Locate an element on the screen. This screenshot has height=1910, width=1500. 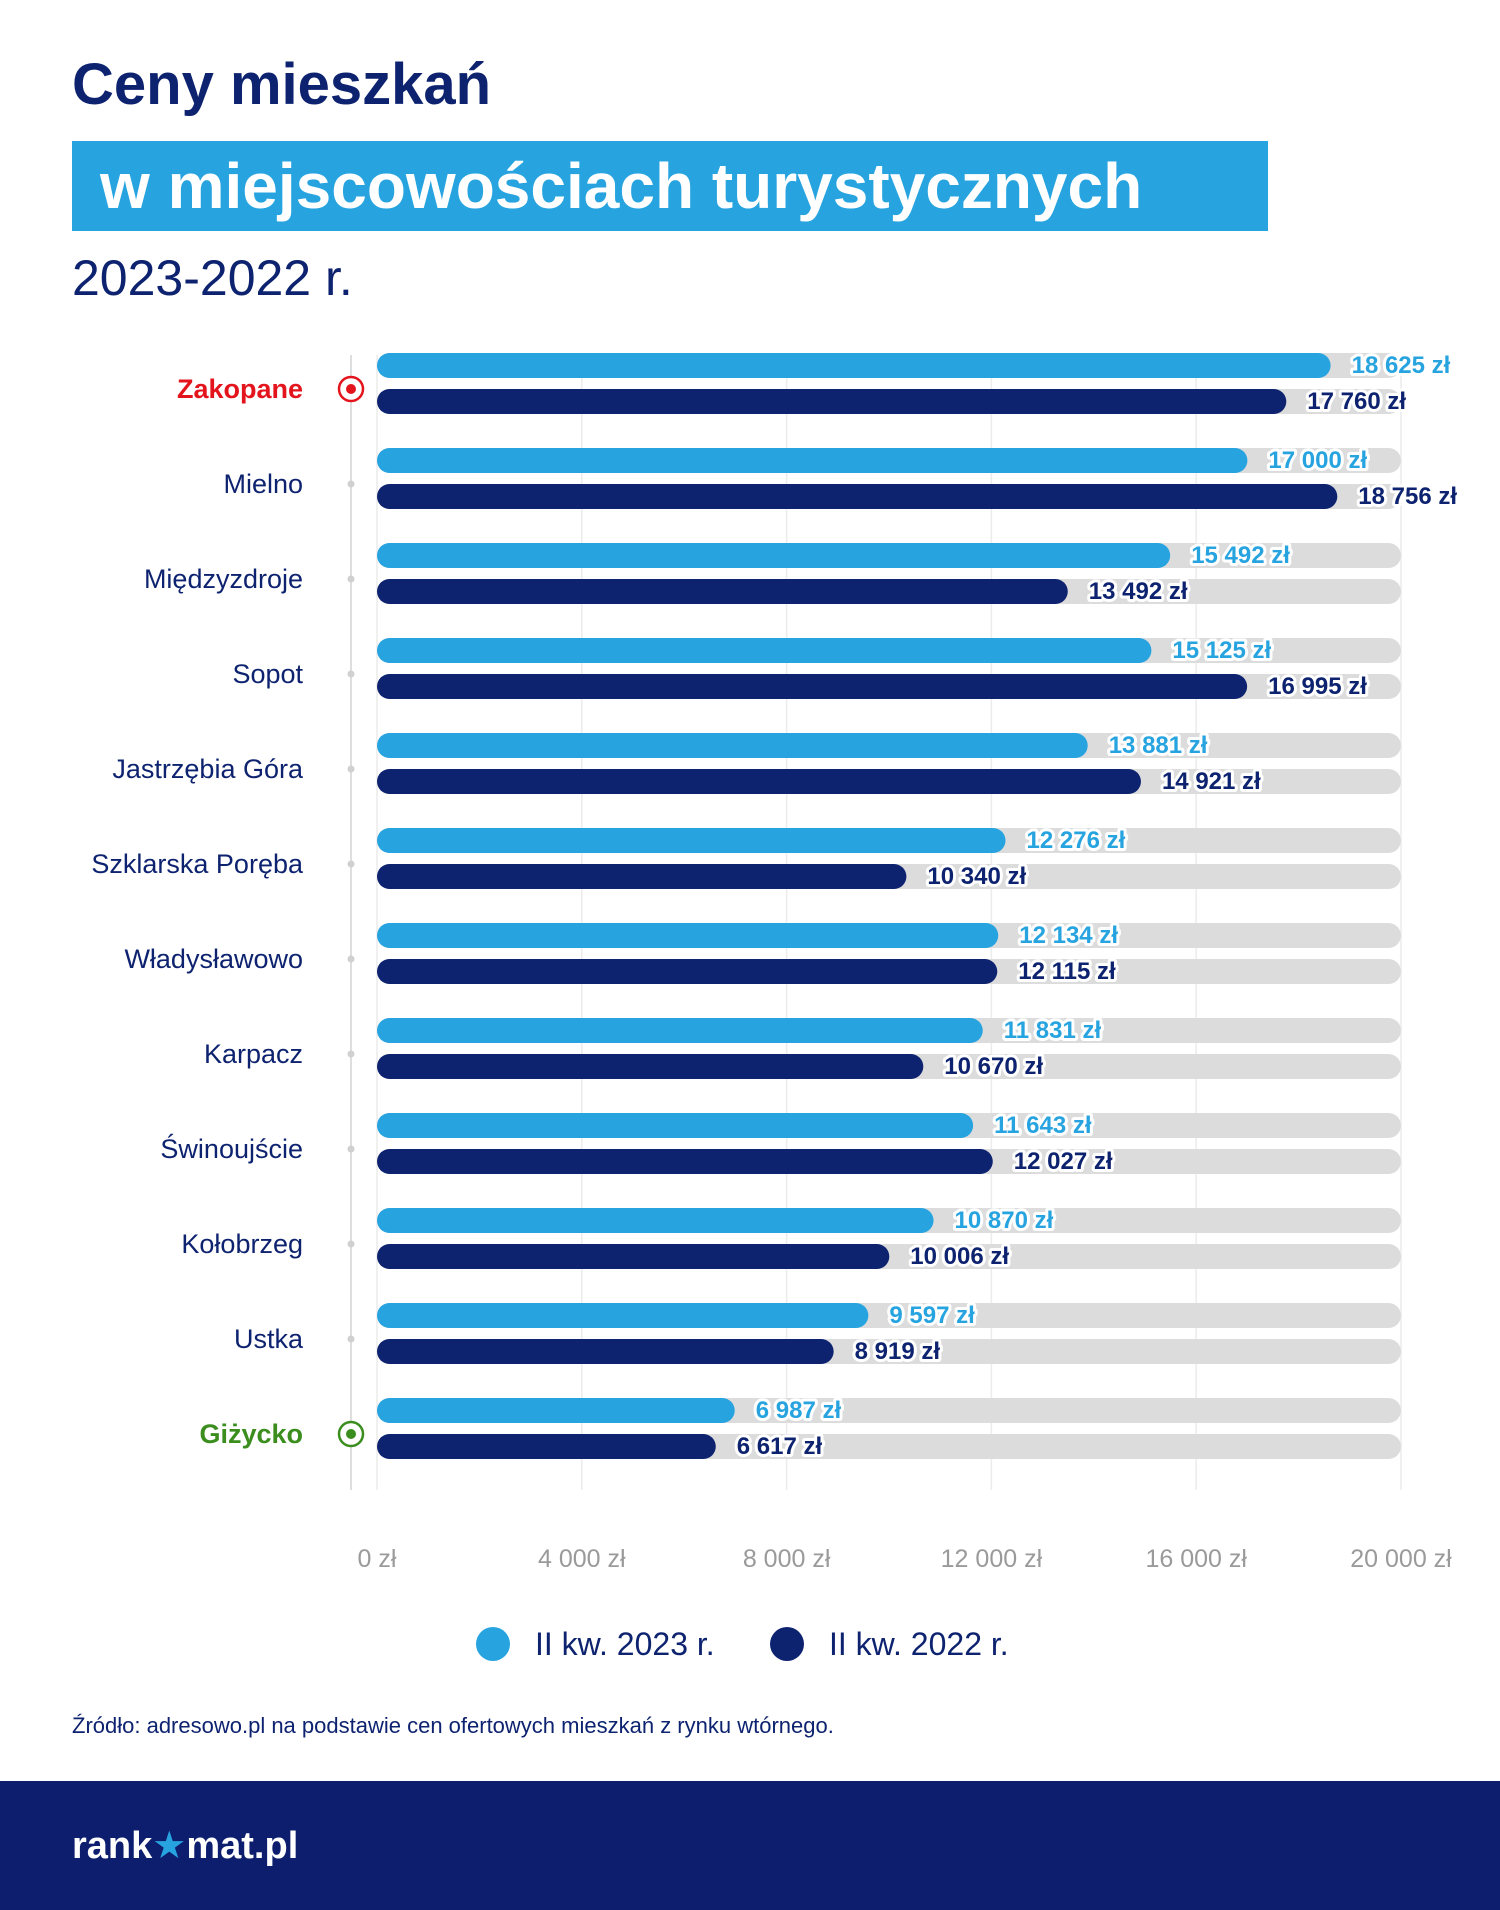
x-tick-label: 12 000 zł is located at coordinates (992, 1559).